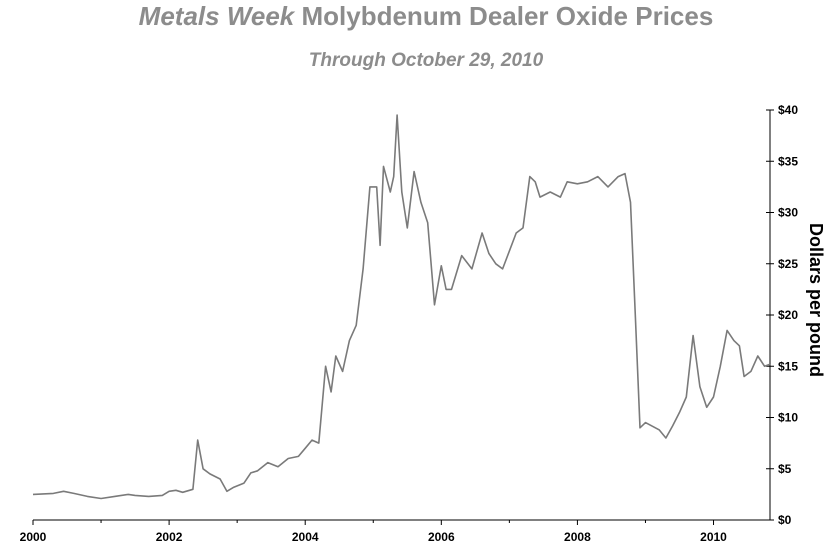 This screenshot has height=560, width=831. I want to click on y-tick-label: $25, so click(788, 264).